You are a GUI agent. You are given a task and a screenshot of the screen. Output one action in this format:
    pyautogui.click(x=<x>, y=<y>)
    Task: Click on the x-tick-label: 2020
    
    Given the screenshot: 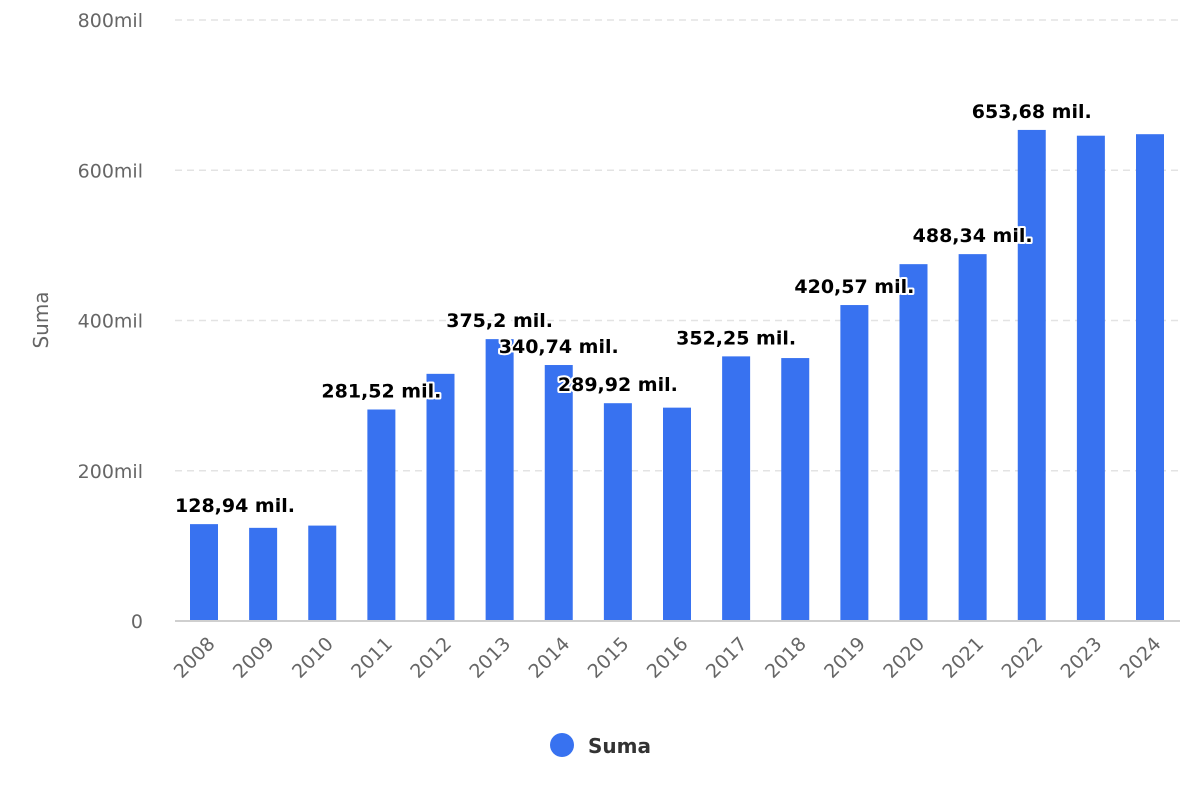 What is the action you would take?
    pyautogui.click(x=904, y=658)
    